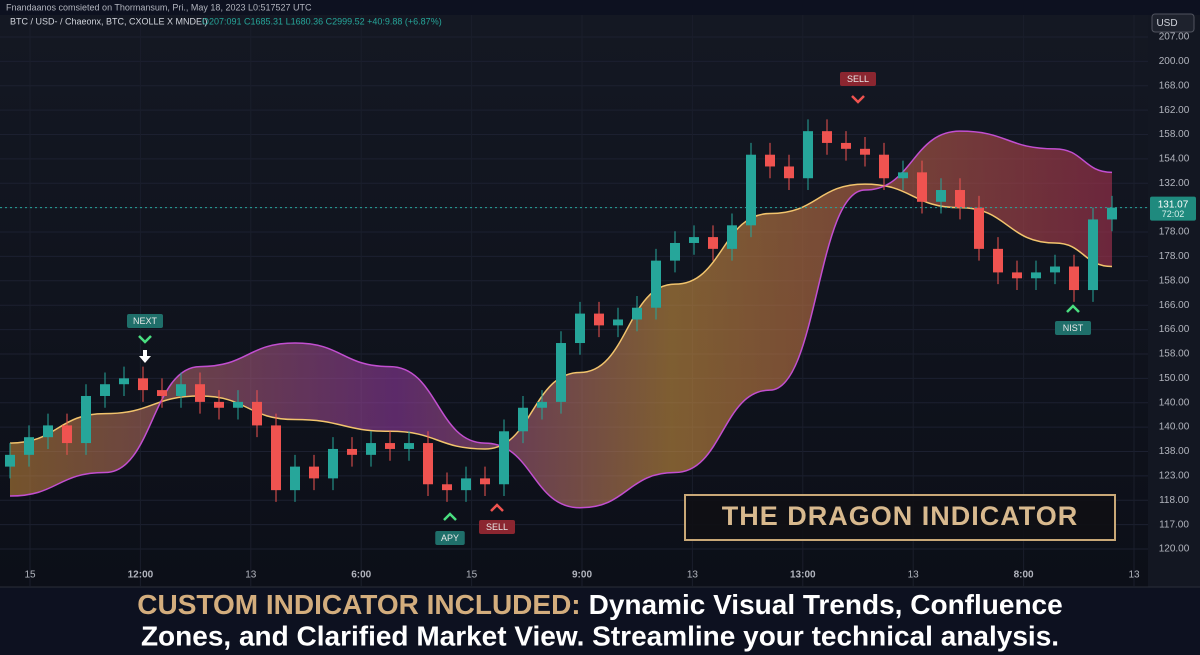  Describe the element at coordinates (361, 575) in the screenshot. I see `time-label: 6:00` at that location.